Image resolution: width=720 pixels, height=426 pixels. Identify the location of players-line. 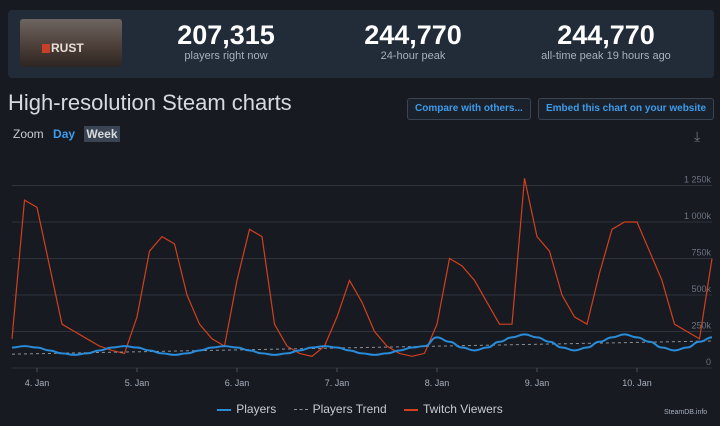
(362, 344).